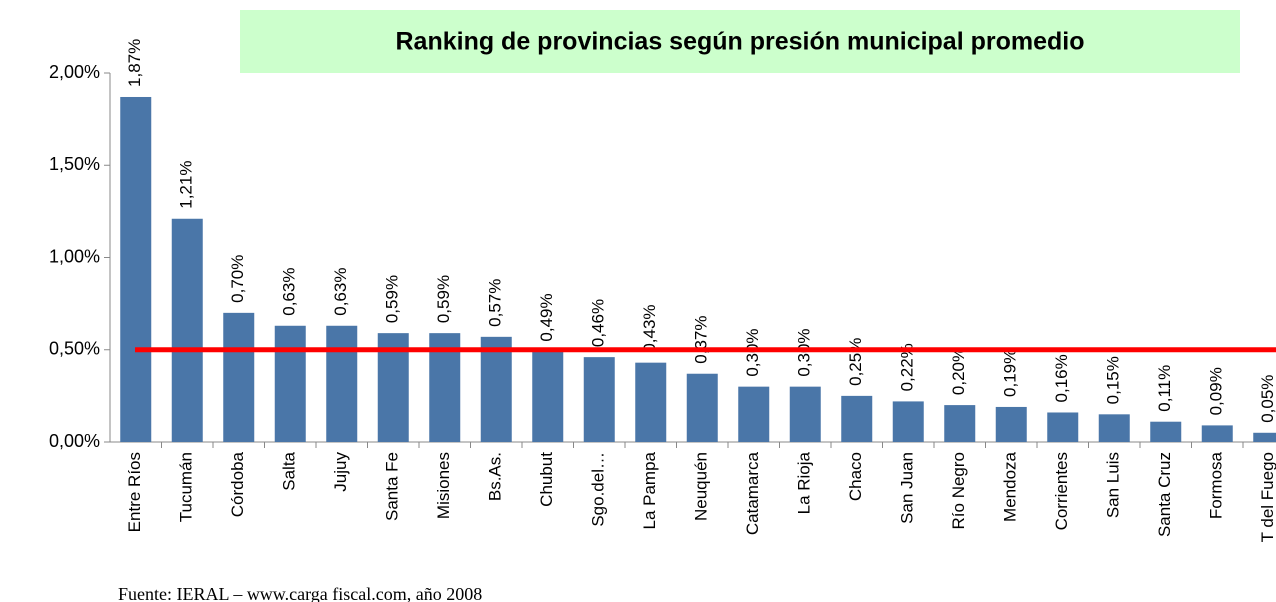  Describe the element at coordinates (1216, 485) in the screenshot. I see `x-tick-label: Formosa` at that location.